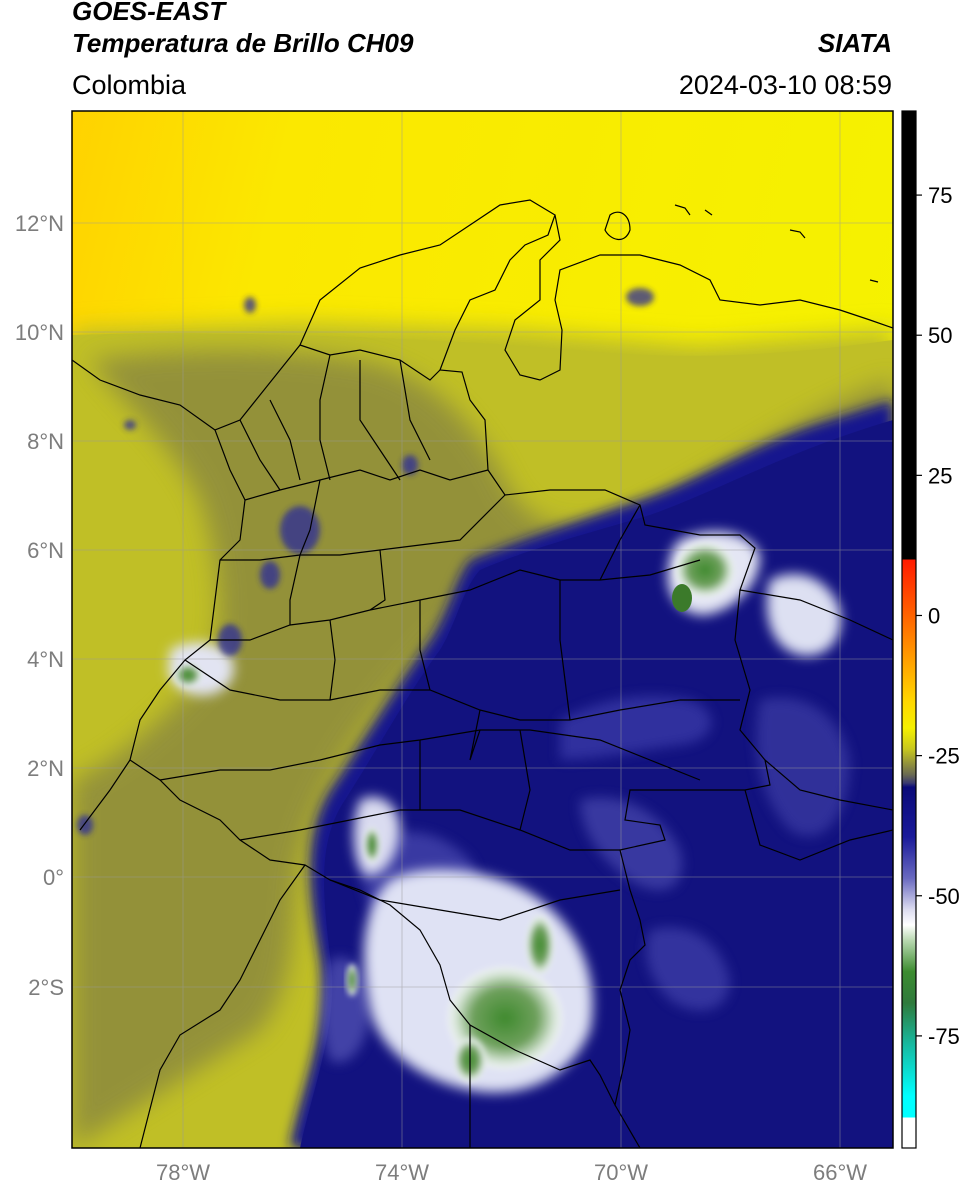  I want to click on region-label: Colombia, so click(129, 85).